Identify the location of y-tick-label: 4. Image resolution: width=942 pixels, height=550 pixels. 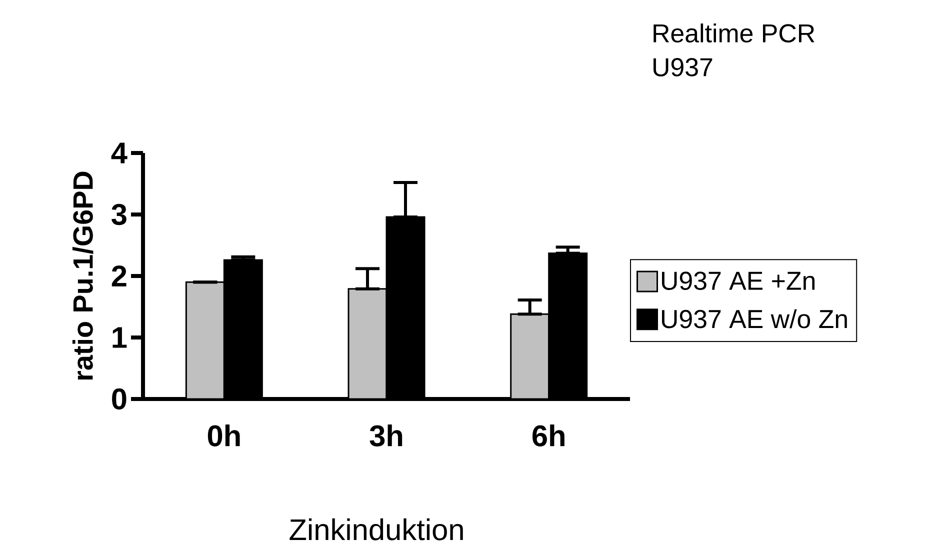
(119, 153).